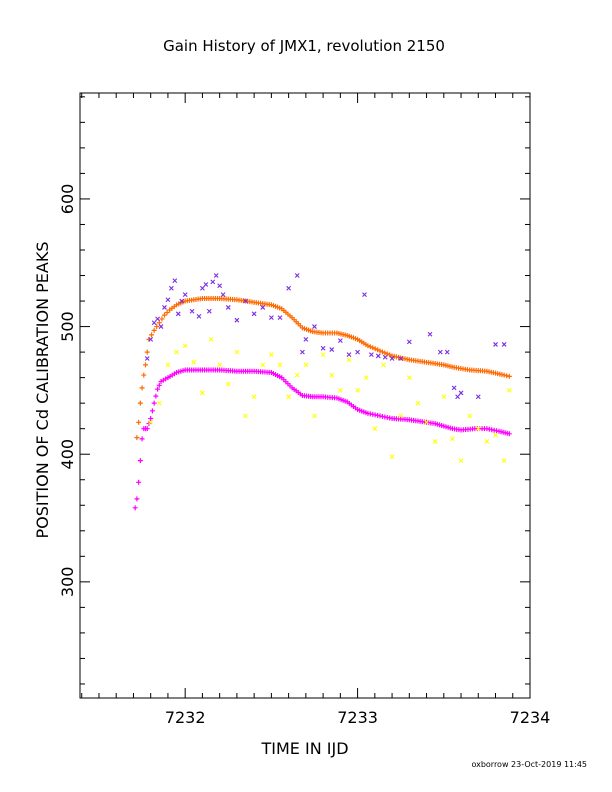 This screenshot has height=792, width=612. Describe the element at coordinates (304, 46) in the screenshot. I see `chart-title: Gain History of JMX1, revolution 2150` at that location.